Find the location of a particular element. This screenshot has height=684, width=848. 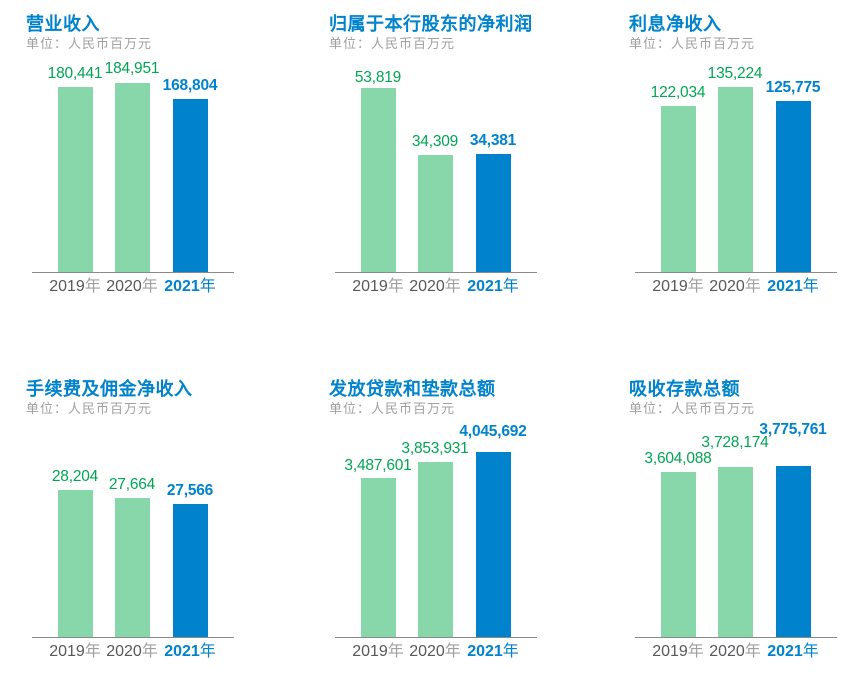

bar-value-label-highlight: 125,775 is located at coordinates (793, 87).